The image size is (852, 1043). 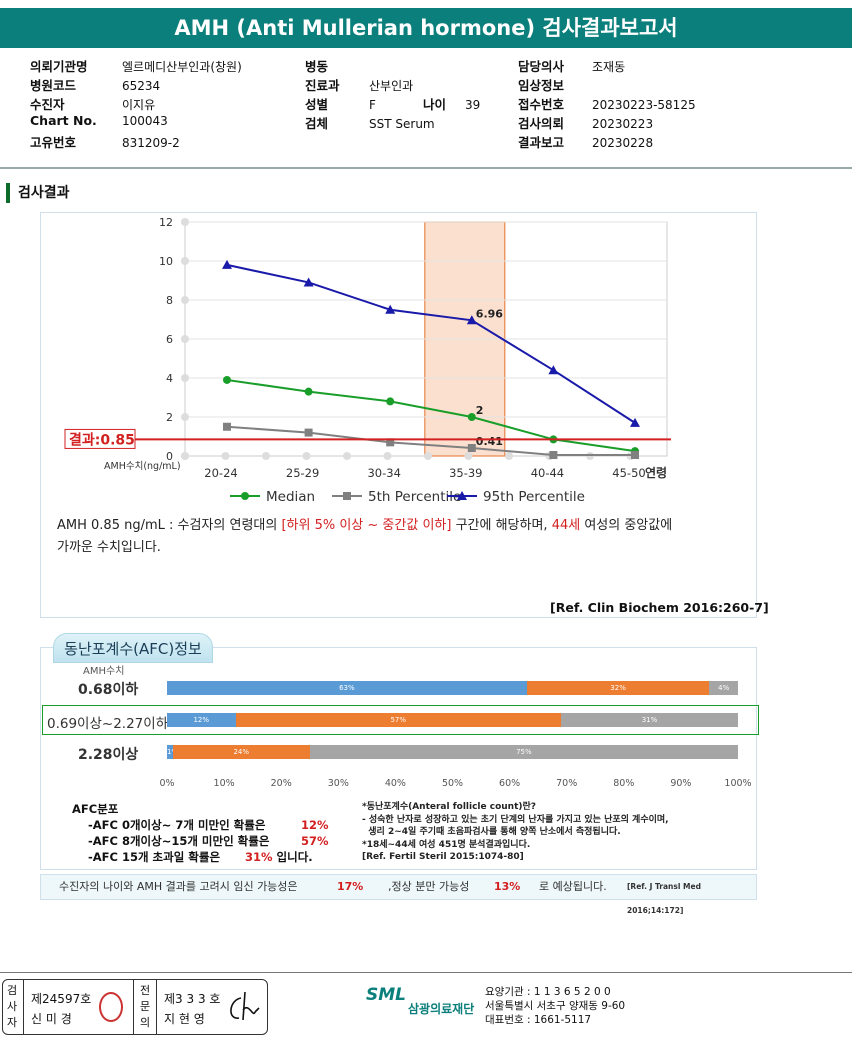 What do you see at coordinates (179, 841) in the screenshot?
I see `afc-dist-text: -AFC 8개이상~15개 미만인 확률은` at bounding box center [179, 841].